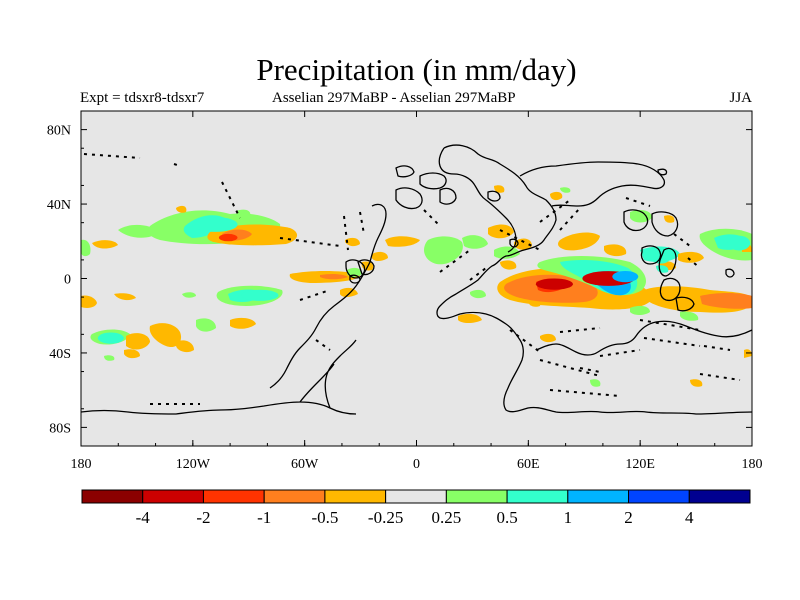 This screenshot has height=600, width=800. What do you see at coordinates (324, 517) in the screenshot?
I see `colorbar-label-3: -0.5` at bounding box center [324, 517].